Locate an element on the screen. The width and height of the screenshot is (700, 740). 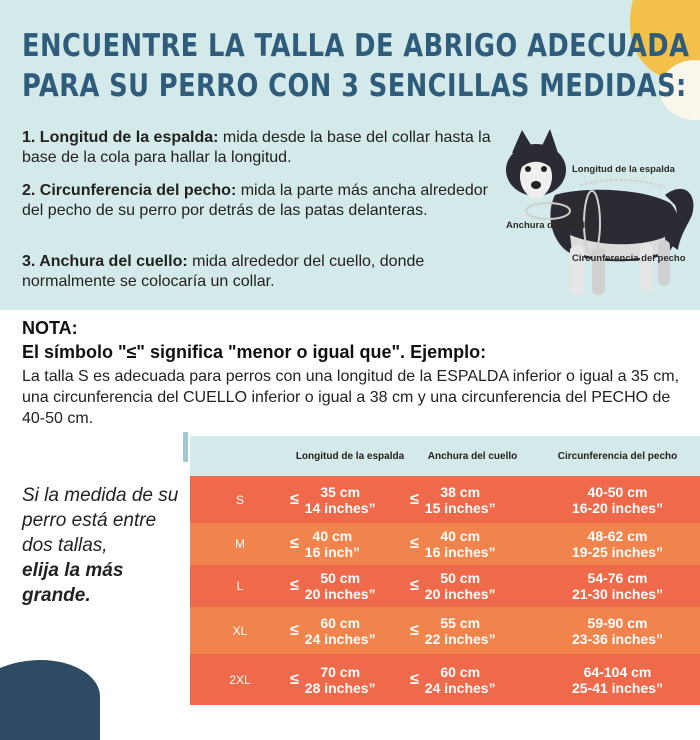
chest-cell: 54-76 cm 21-30 inches” is located at coordinates (617, 586).